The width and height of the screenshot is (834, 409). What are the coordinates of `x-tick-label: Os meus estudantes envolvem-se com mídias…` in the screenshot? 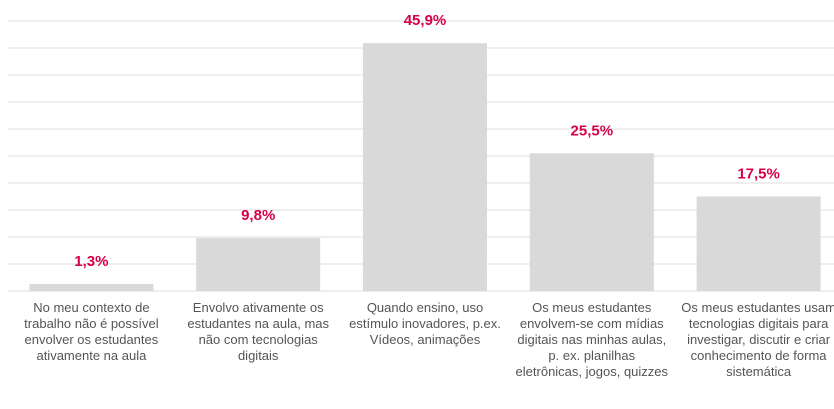 It's located at (592, 339).